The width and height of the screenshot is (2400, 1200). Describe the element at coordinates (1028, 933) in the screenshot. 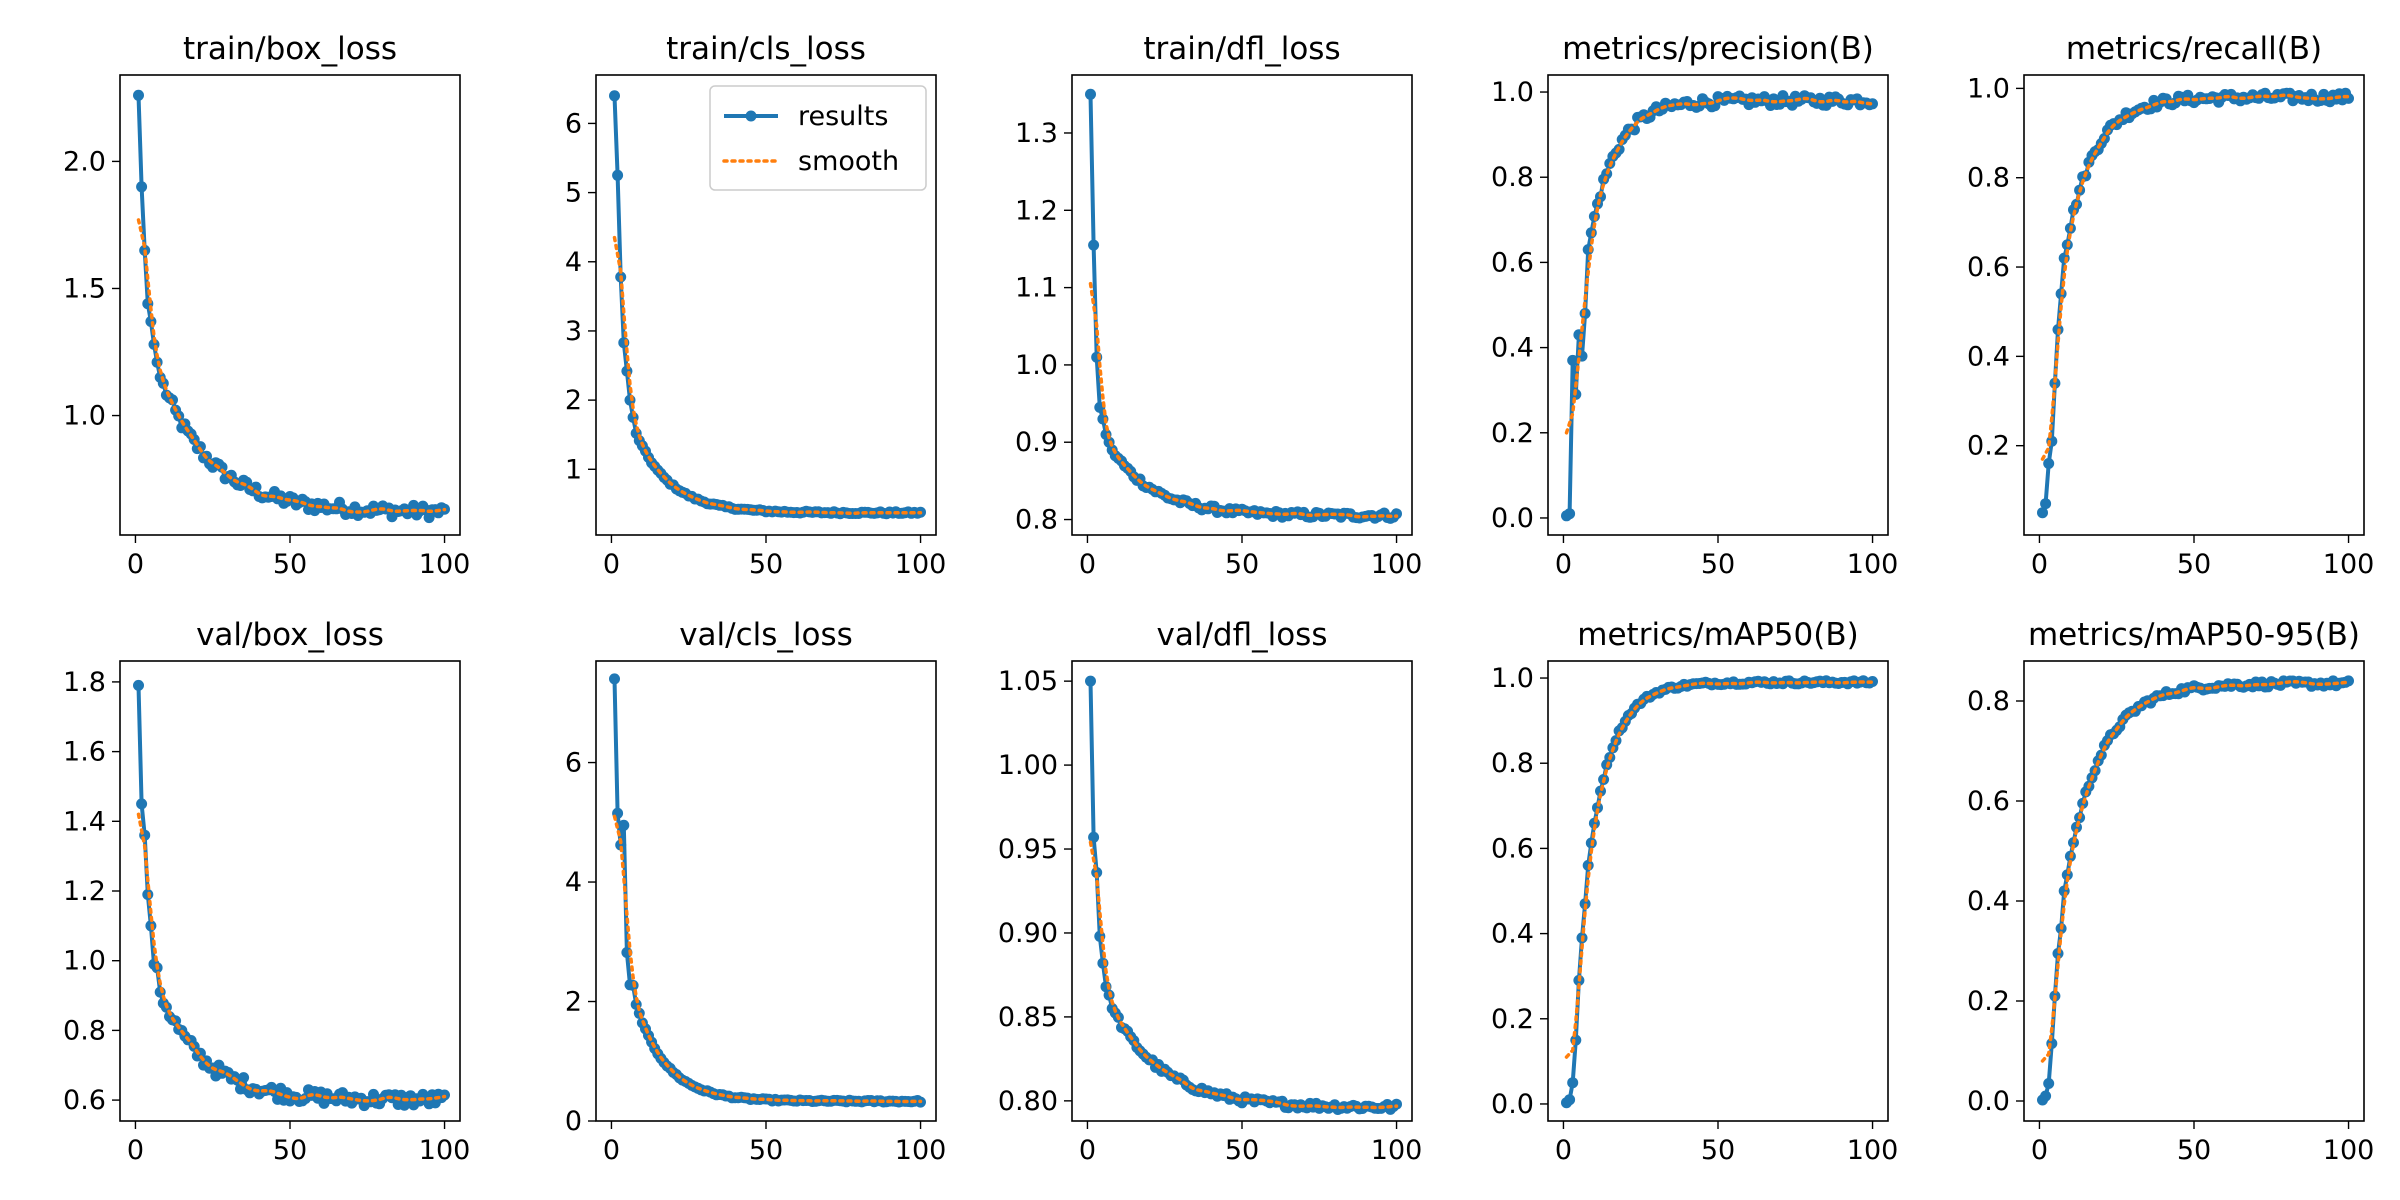

I see `y-tick-label: 0.90` at that location.